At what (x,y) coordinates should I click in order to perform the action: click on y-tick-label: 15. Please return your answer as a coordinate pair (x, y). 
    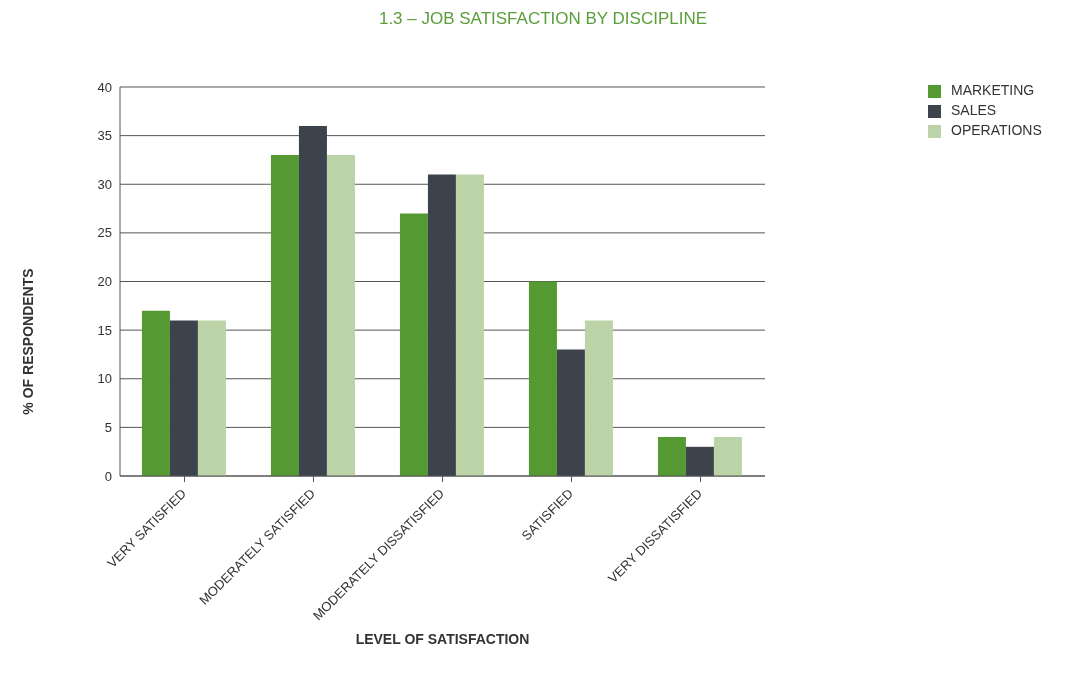
    Looking at the image, I should click on (104, 330).